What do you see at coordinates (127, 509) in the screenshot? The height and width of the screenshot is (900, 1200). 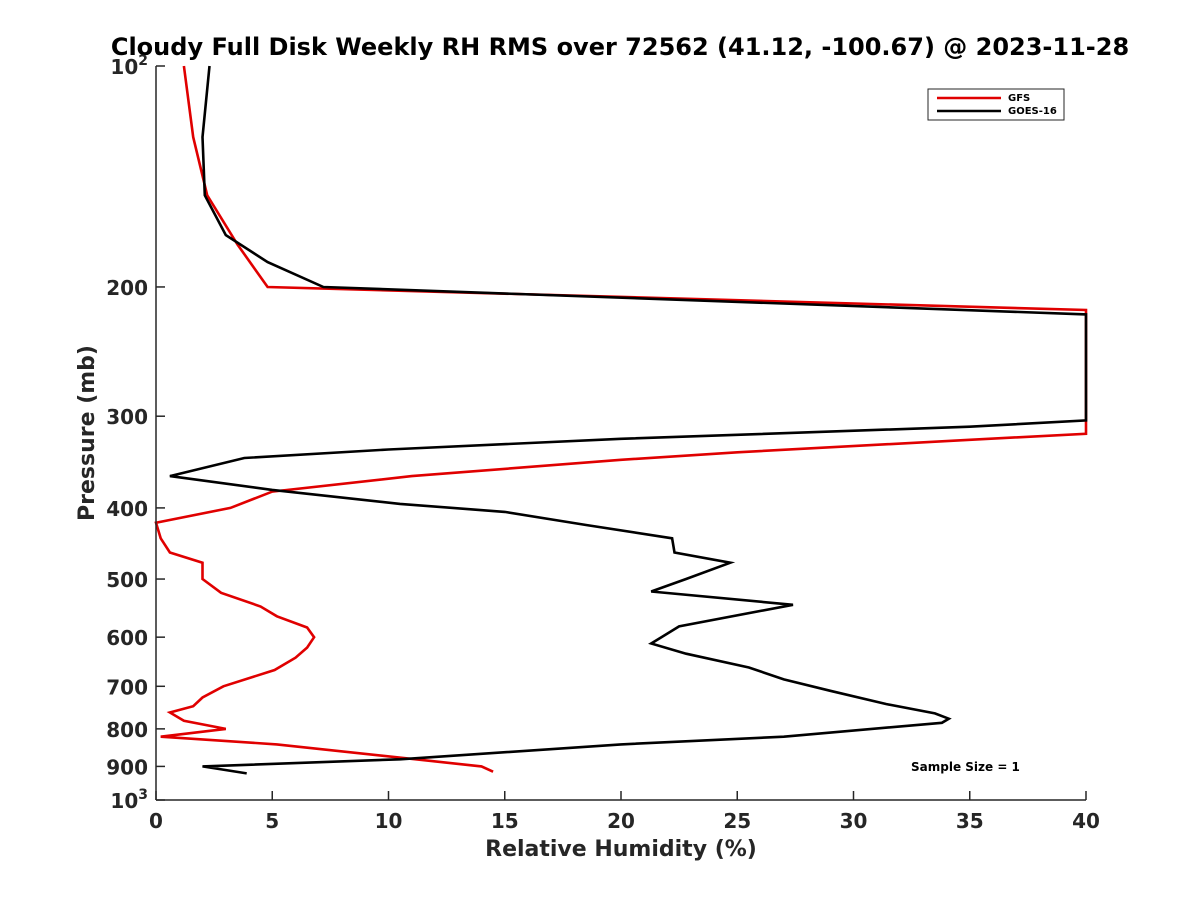 I see `y-tick-label: 400` at bounding box center [127, 509].